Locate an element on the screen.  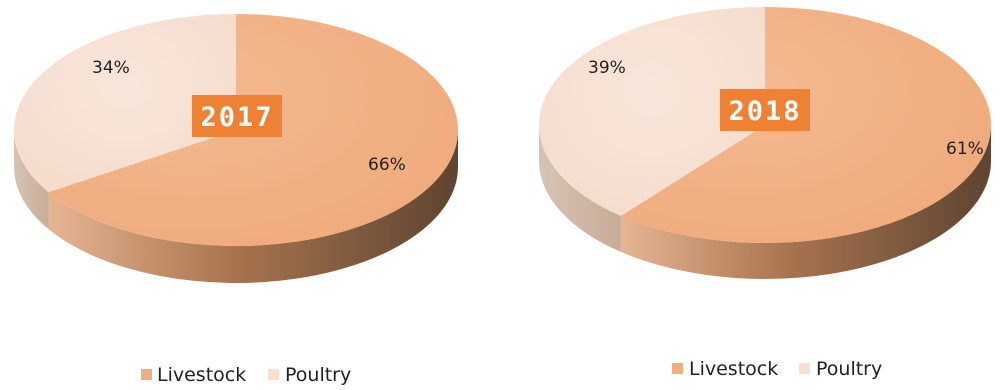
data-label-livestock-2017: 66% is located at coordinates (387, 165).